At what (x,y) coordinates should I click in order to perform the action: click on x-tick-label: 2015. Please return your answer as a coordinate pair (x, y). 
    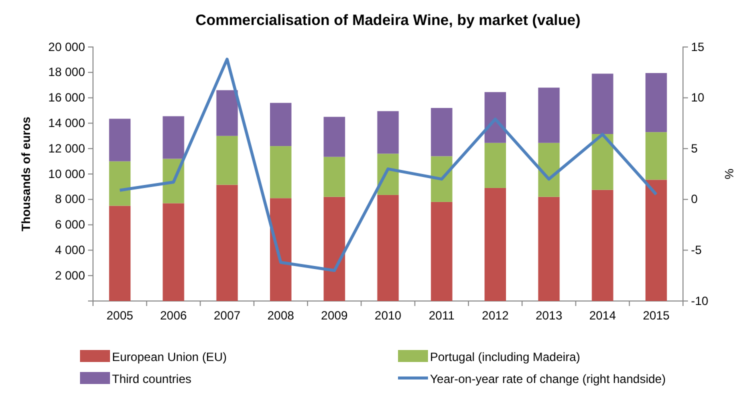
    Looking at the image, I should click on (656, 315).